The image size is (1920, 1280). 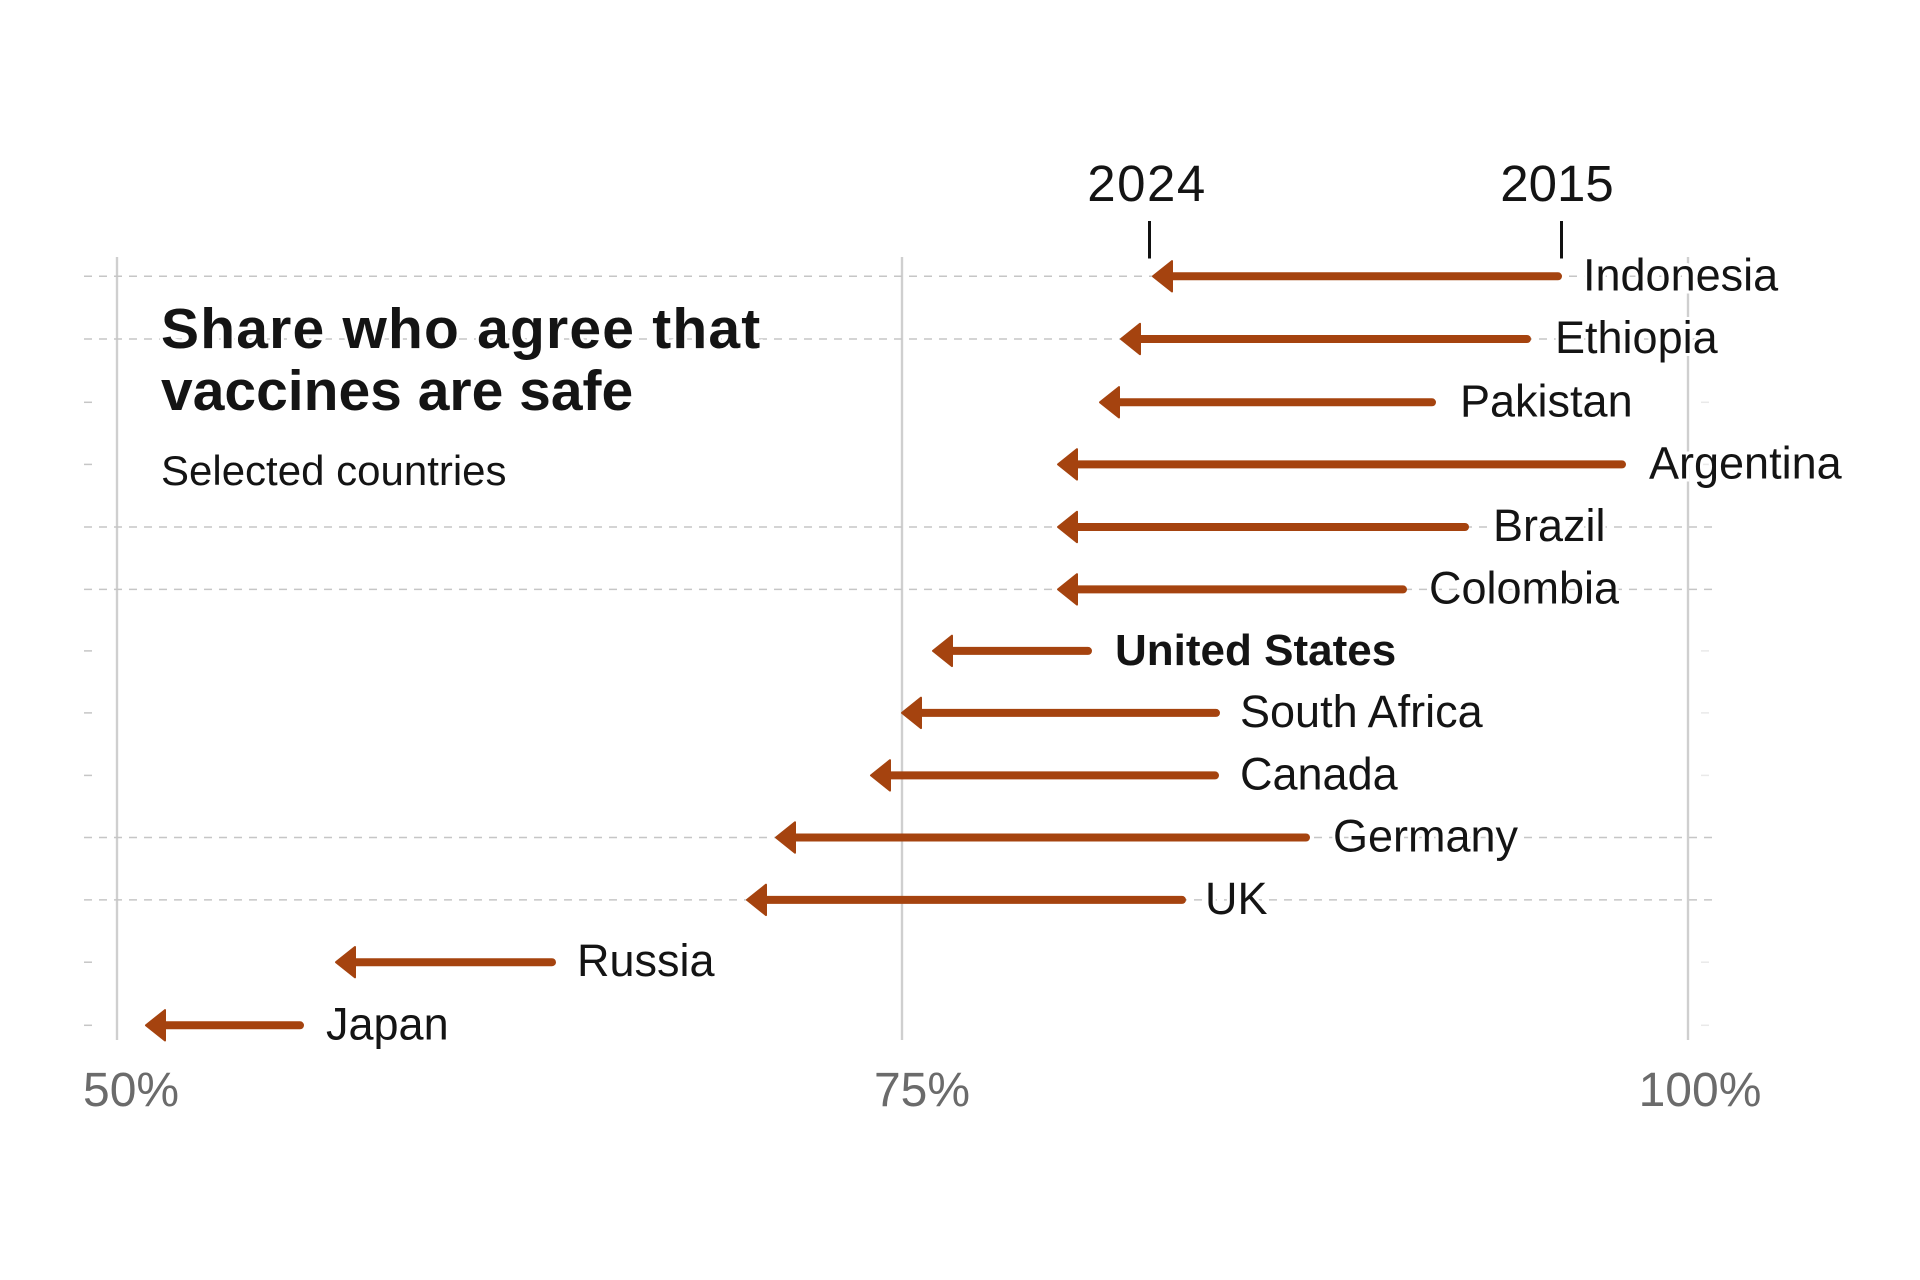 What do you see at coordinates (1426, 836) in the screenshot?
I see `svg-text: Germany` at bounding box center [1426, 836].